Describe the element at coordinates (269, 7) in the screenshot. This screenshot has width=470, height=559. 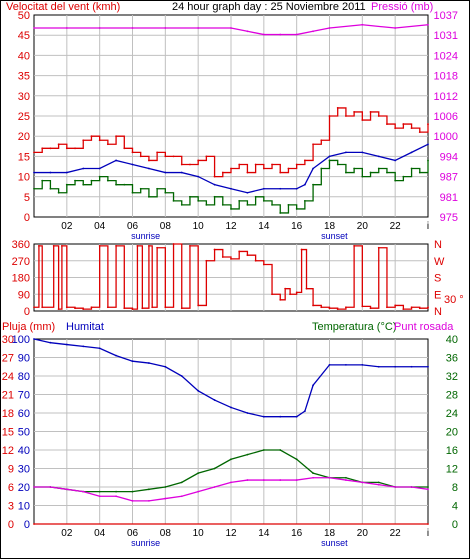
I see `graph-date-title: 24 hour graph day : 25 Noviembre 2011` at that location.